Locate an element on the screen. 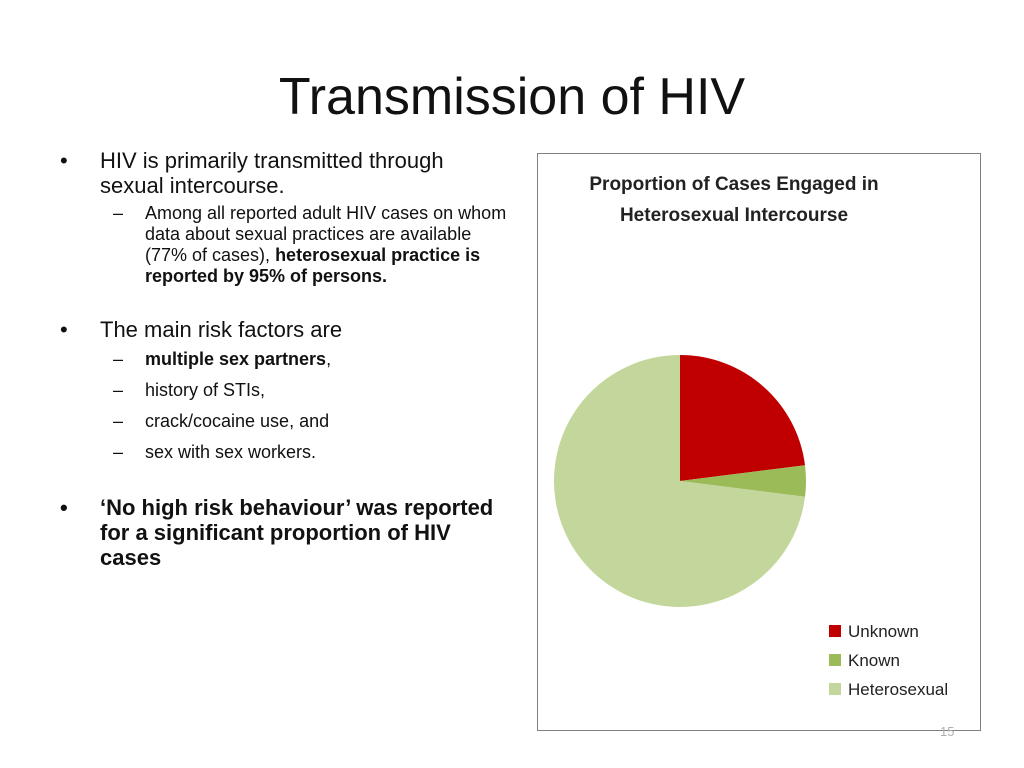 This screenshot has width=1024, height=768. sub-bullet-text: history of STIs, is located at coordinates (205, 390).